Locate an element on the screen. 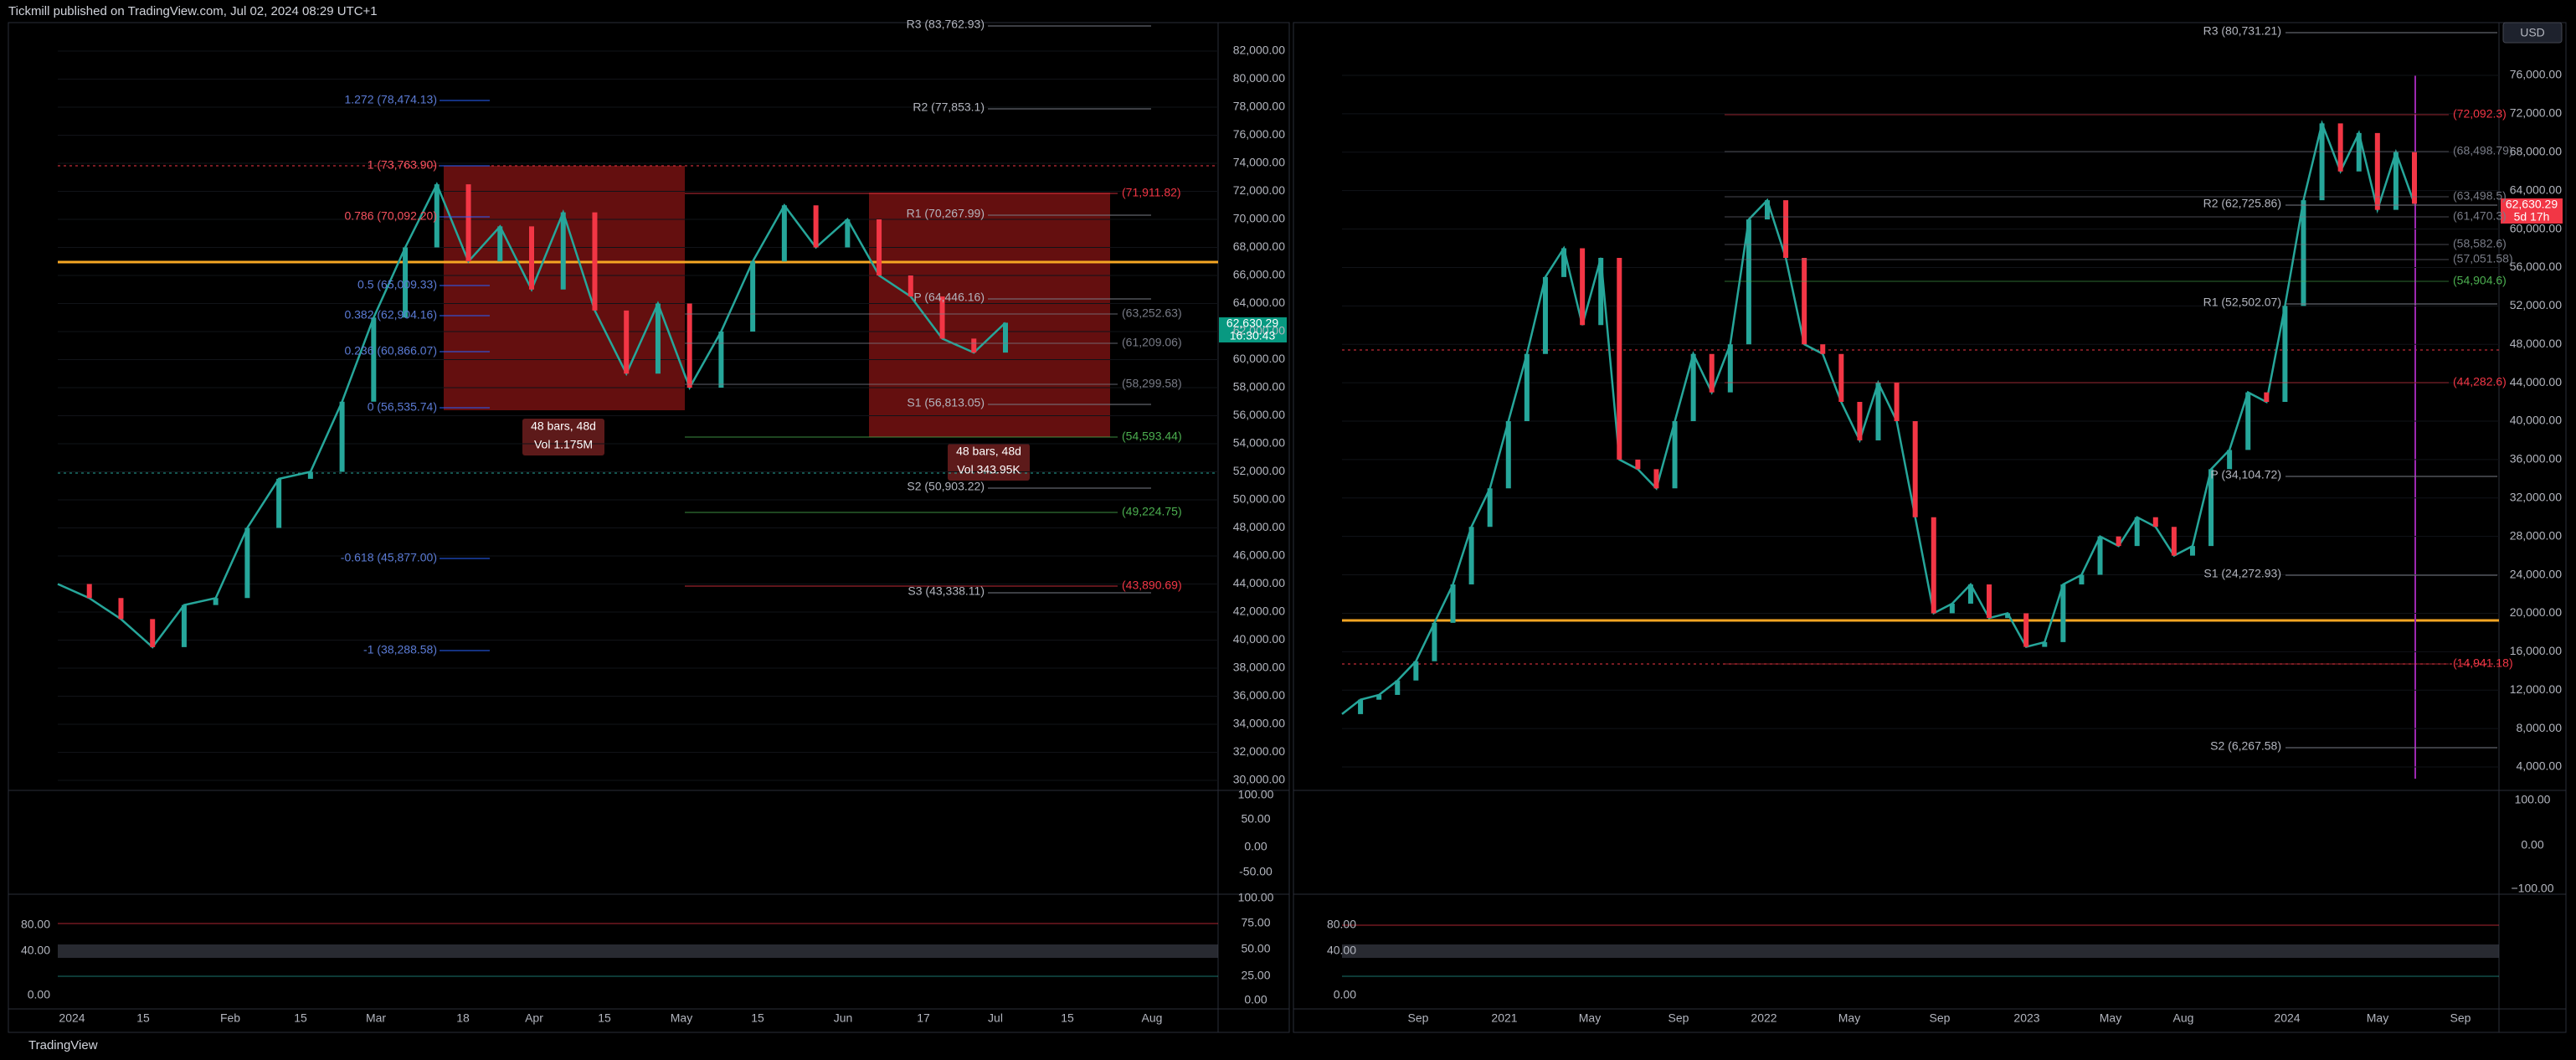 This screenshot has height=1060, width=2576. price-tick-label: 38,000.00 is located at coordinates (1259, 667).